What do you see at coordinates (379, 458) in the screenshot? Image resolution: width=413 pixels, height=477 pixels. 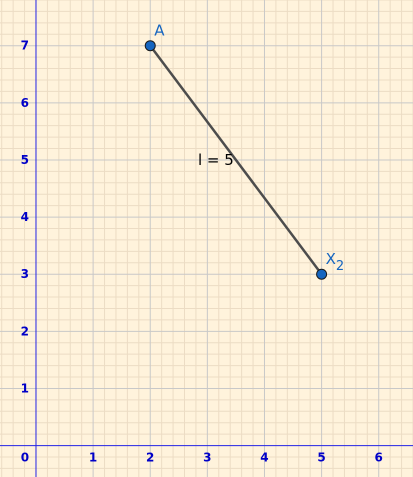 I see `x-tick-label: 6` at bounding box center [379, 458].